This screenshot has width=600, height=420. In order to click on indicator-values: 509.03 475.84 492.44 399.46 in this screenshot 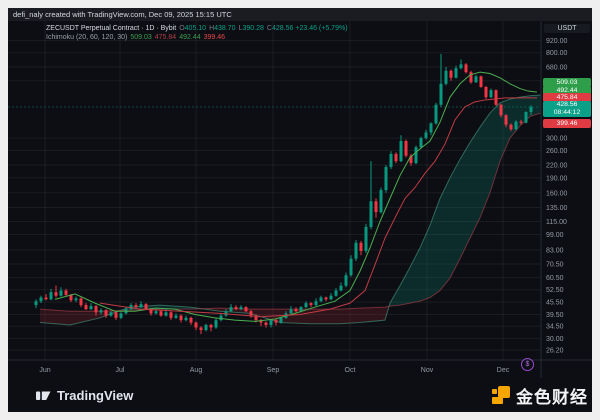, I will do `click(178, 37)`.